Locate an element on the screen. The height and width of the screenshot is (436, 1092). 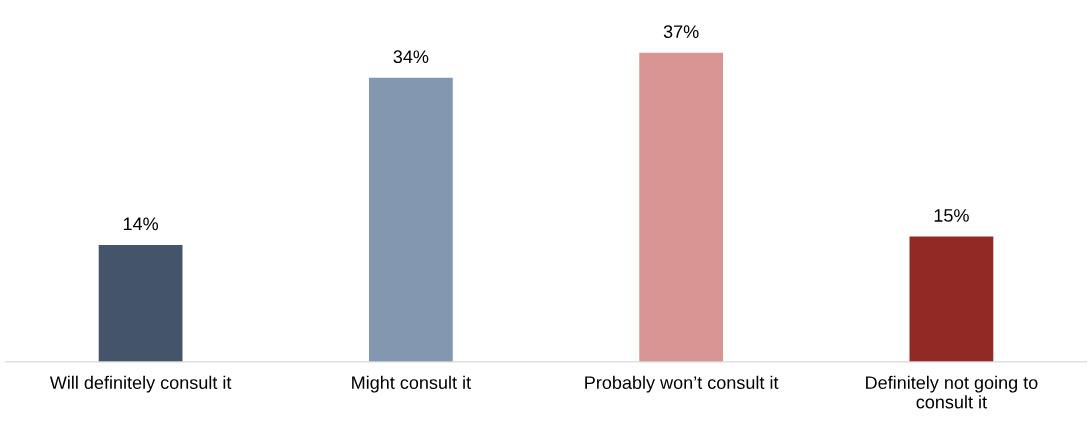
data-label: 34% is located at coordinates (411, 57).